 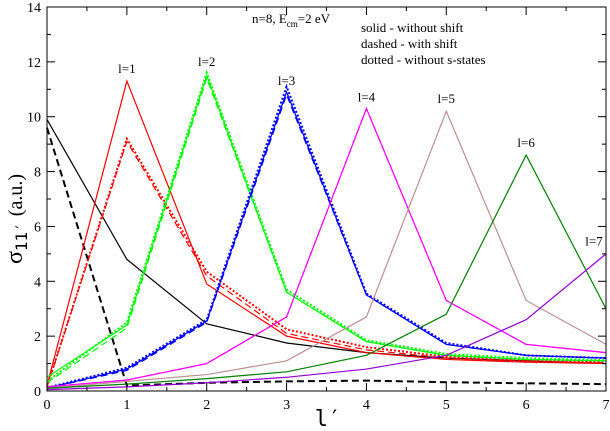 What do you see at coordinates (37, 173) in the screenshot?
I see `y-tick-label: 8` at bounding box center [37, 173].